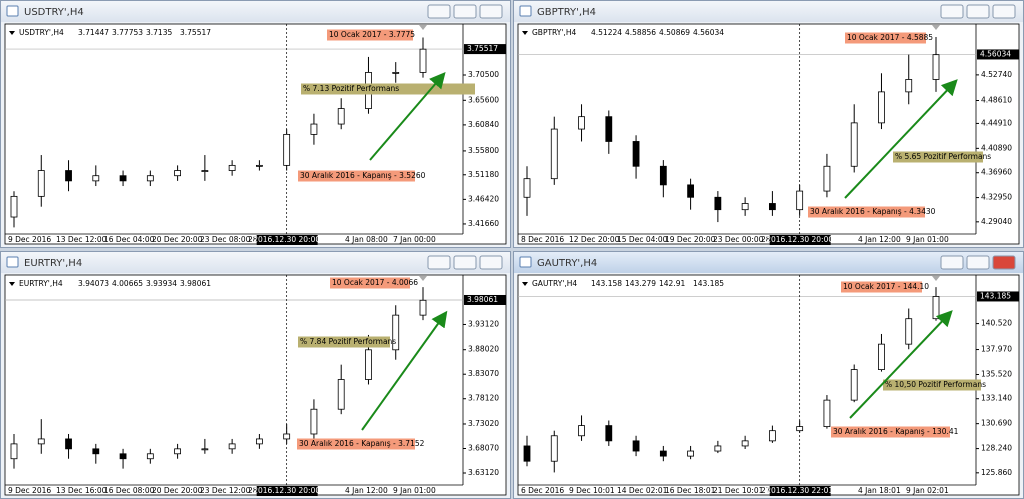 Image resolution: width=1024 pixels, height=499 pixels. I want to click on title-bar, so click(255, 262).